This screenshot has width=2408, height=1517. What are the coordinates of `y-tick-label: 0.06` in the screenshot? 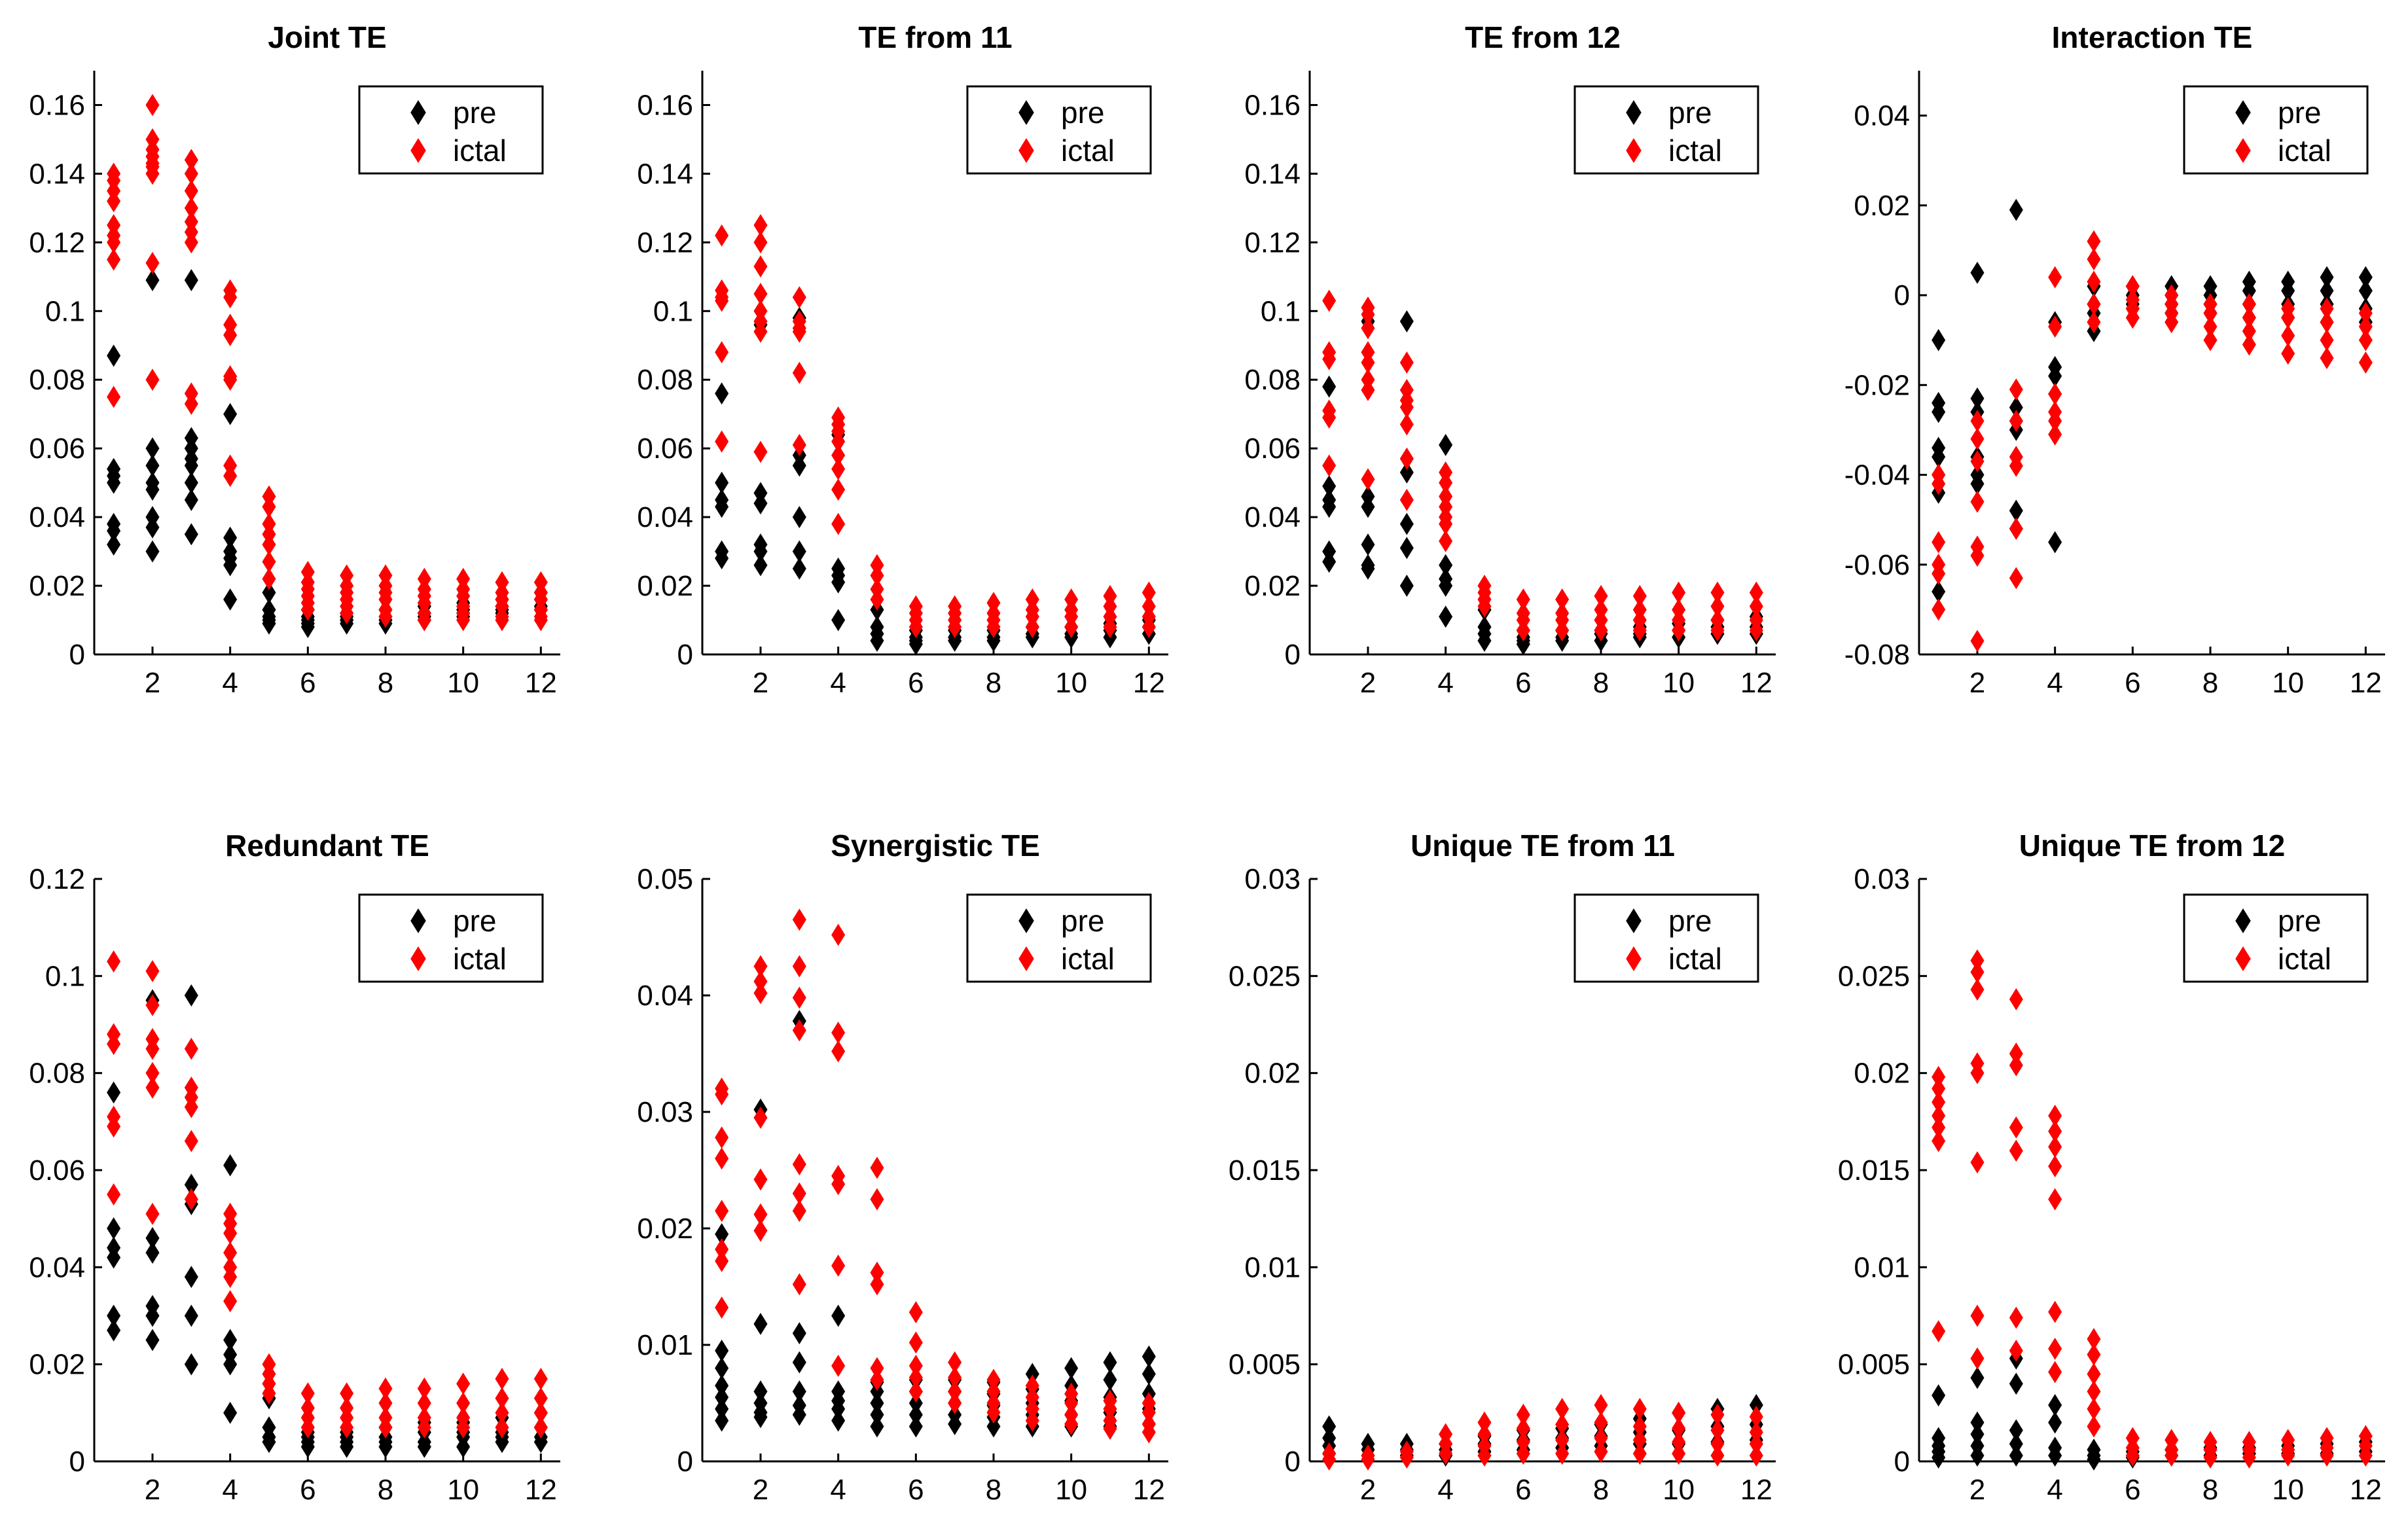 It's located at (57, 449).